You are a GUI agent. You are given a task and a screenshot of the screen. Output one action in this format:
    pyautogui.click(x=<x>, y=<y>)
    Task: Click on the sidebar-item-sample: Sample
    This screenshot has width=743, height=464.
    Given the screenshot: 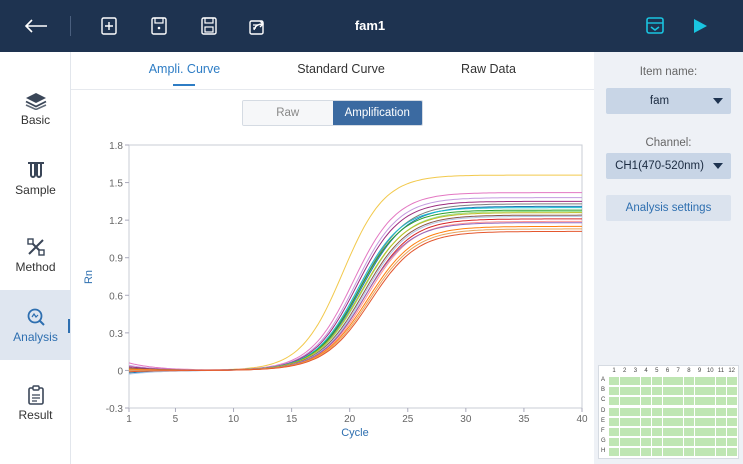 What is the action you would take?
    pyautogui.click(x=35, y=179)
    